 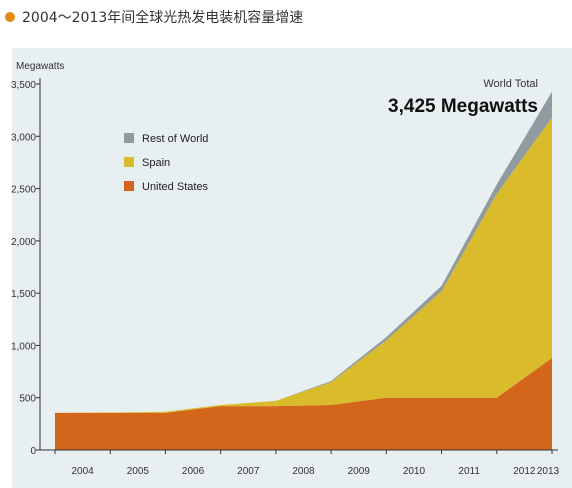 What do you see at coordinates (175, 187) in the screenshot?
I see `legend-label-united-states: United States` at bounding box center [175, 187].